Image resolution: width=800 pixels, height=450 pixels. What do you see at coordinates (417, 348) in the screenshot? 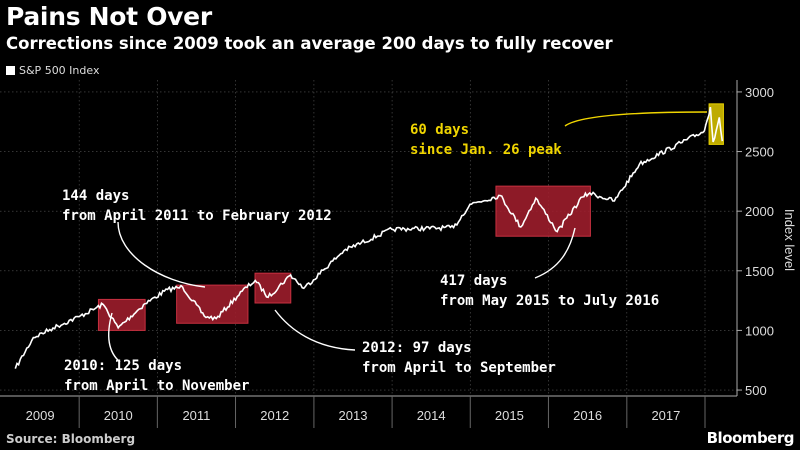
I see `annotation-a2012-line1: 2012: 97 days` at bounding box center [417, 348].